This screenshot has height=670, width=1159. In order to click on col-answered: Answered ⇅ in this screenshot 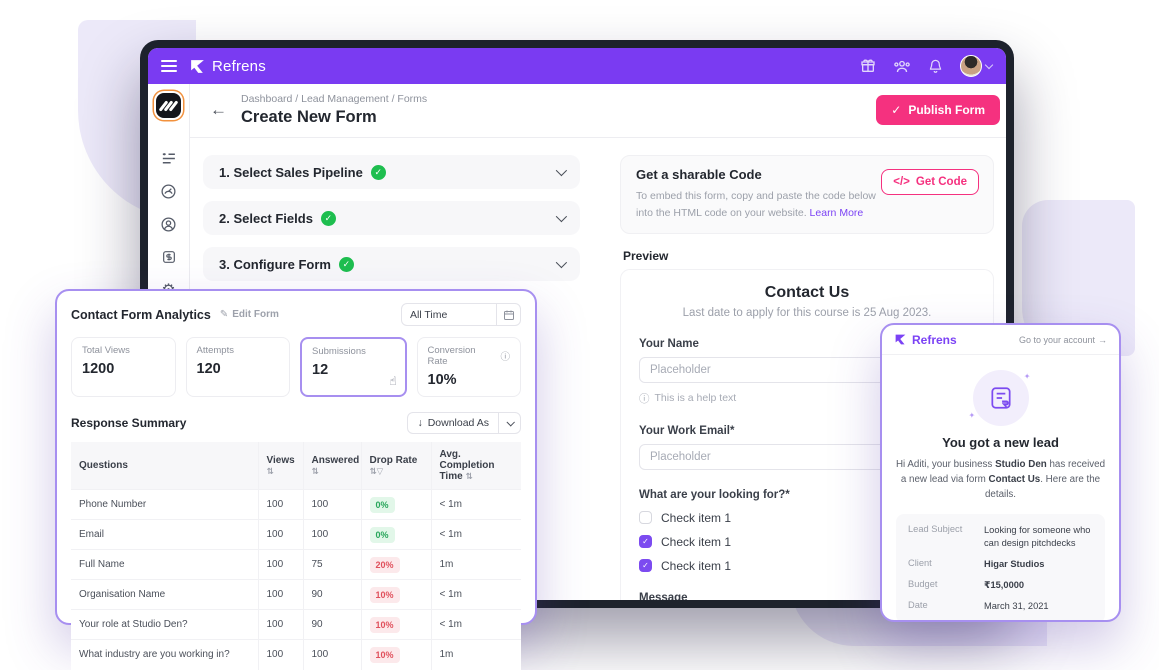, I will do `click(332, 466)`.